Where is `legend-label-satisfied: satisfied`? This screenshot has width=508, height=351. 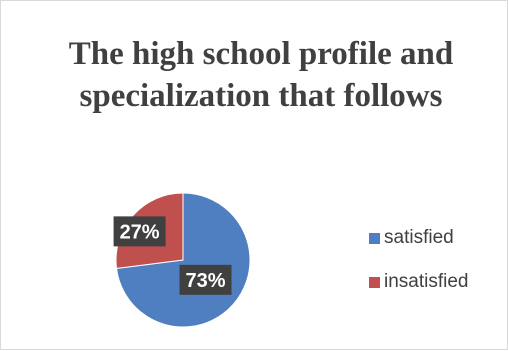 legend-label-satisfied: satisfied is located at coordinates (419, 237).